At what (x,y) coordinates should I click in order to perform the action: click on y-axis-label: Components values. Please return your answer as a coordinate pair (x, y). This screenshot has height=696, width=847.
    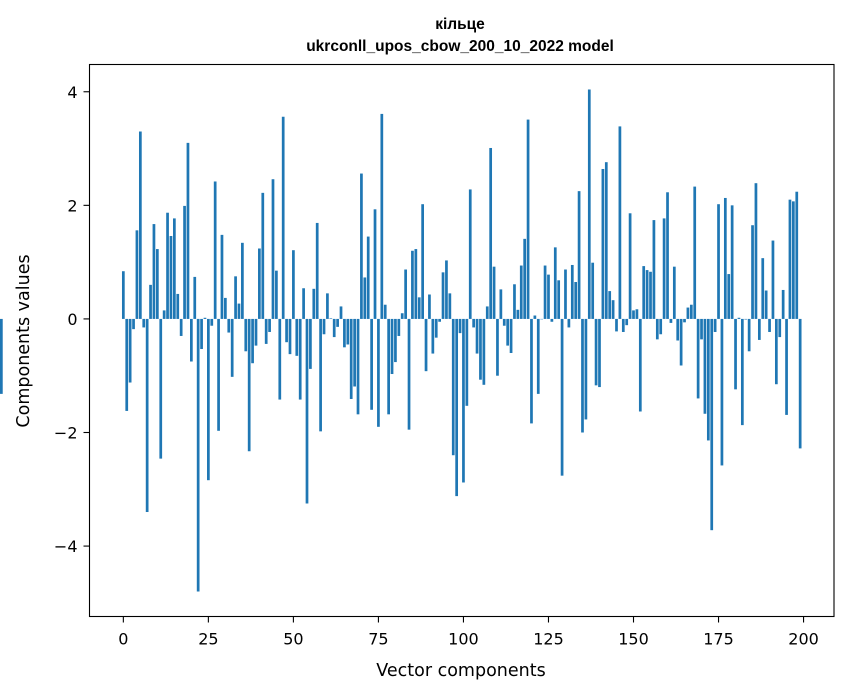
    Looking at the image, I should click on (24, 340).